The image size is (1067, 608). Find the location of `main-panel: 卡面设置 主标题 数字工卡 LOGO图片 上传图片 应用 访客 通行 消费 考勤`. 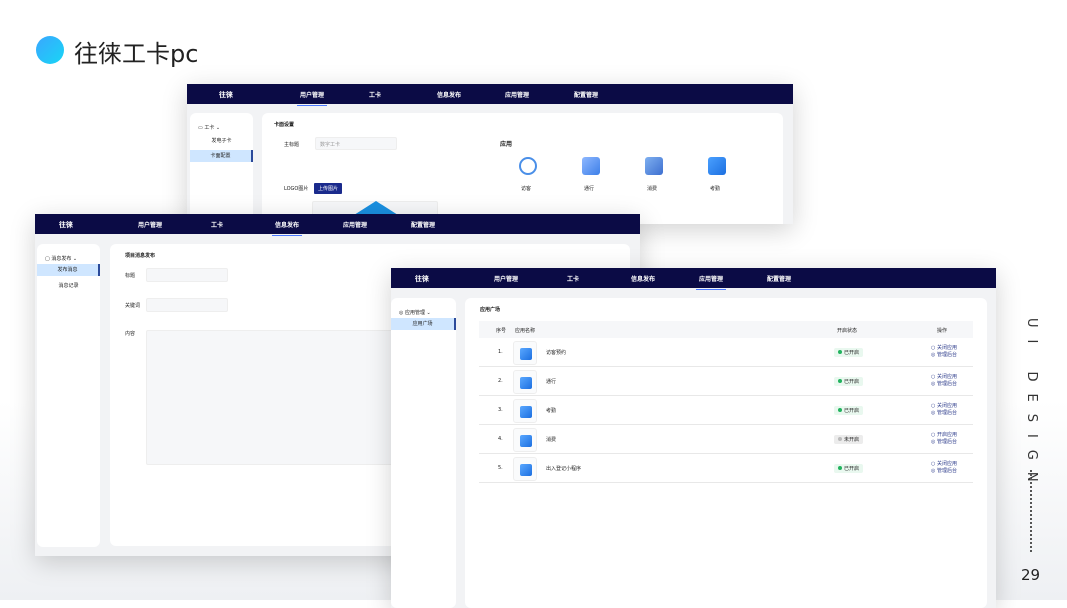

main-panel: 卡面设置 主标题 数字工卡 LOGO图片 上传图片 应用 访客 通行 消费 考勤 is located at coordinates (522, 168).